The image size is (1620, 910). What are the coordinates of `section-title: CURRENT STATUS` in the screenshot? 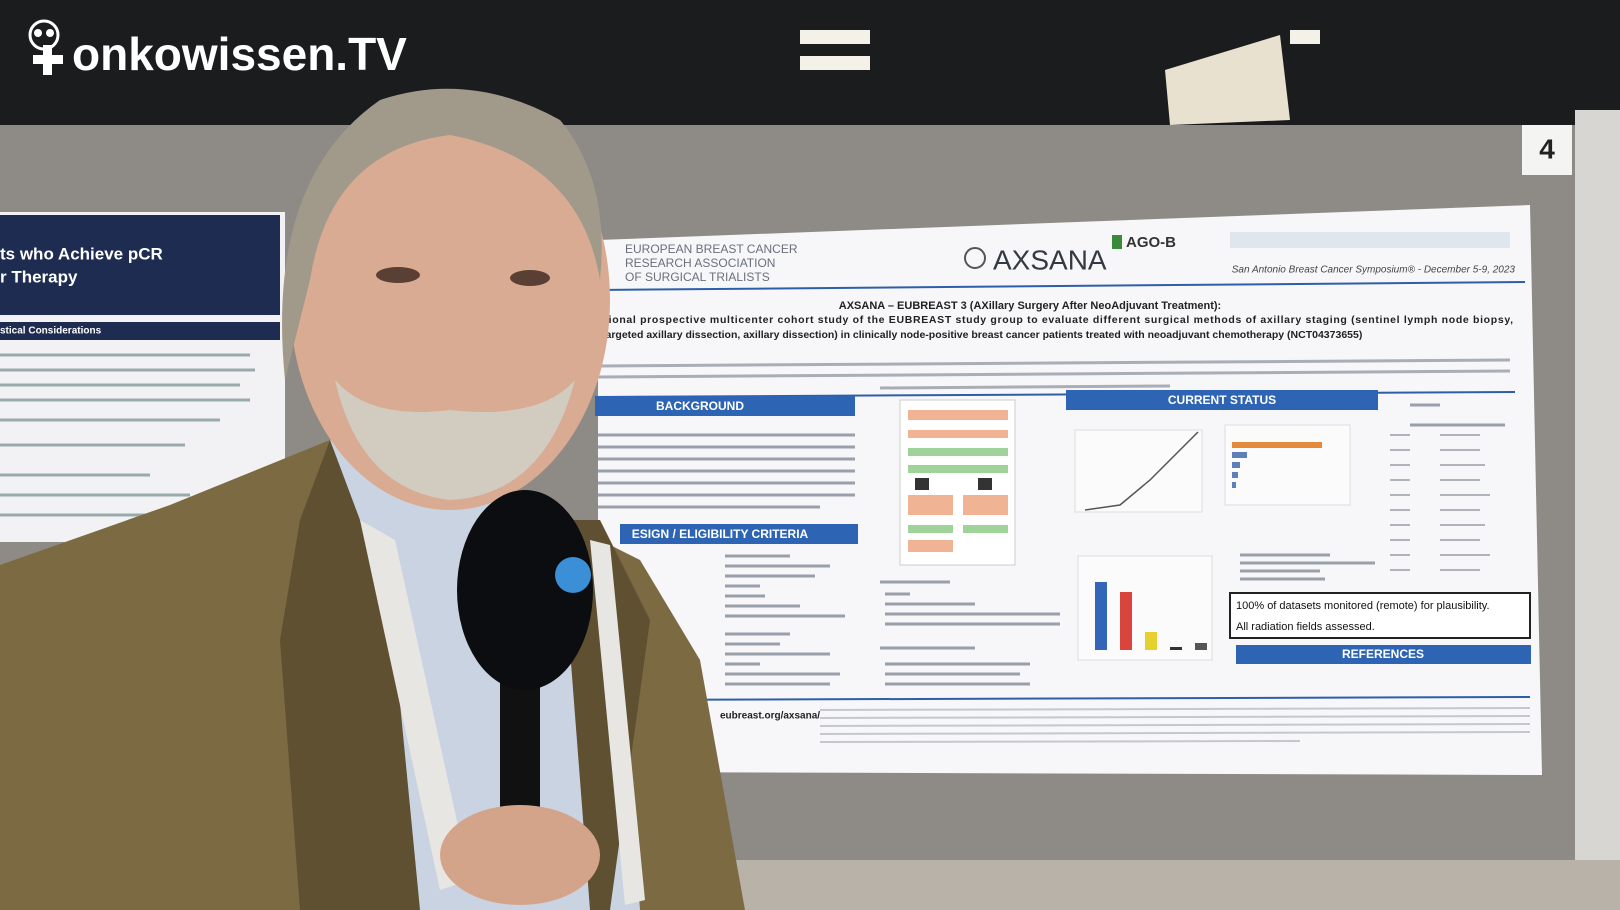 It's located at (1222, 400).